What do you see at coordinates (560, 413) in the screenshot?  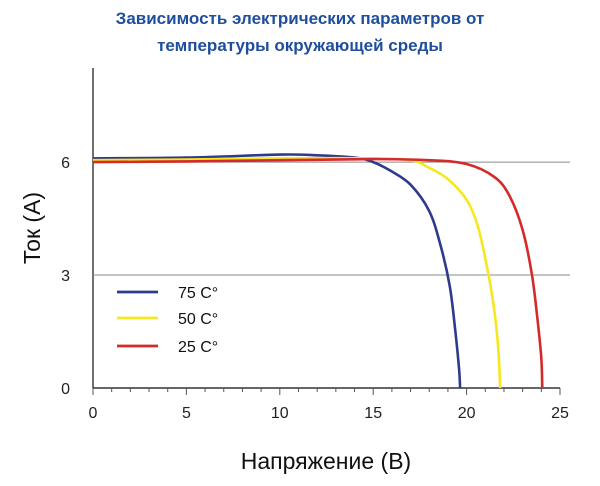 I see `x-tick-label: 25` at bounding box center [560, 413].